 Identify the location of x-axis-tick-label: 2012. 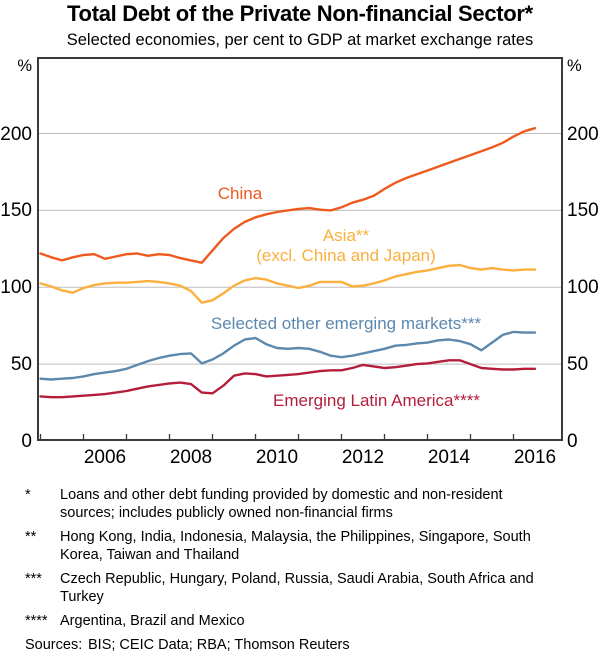
(363, 457).